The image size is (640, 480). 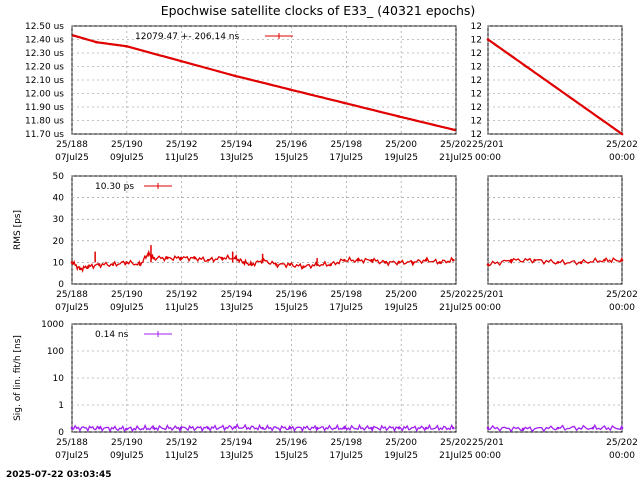 What do you see at coordinates (59, 199) in the screenshot?
I see `rms-main-y-tick-label: 40` at bounding box center [59, 199].